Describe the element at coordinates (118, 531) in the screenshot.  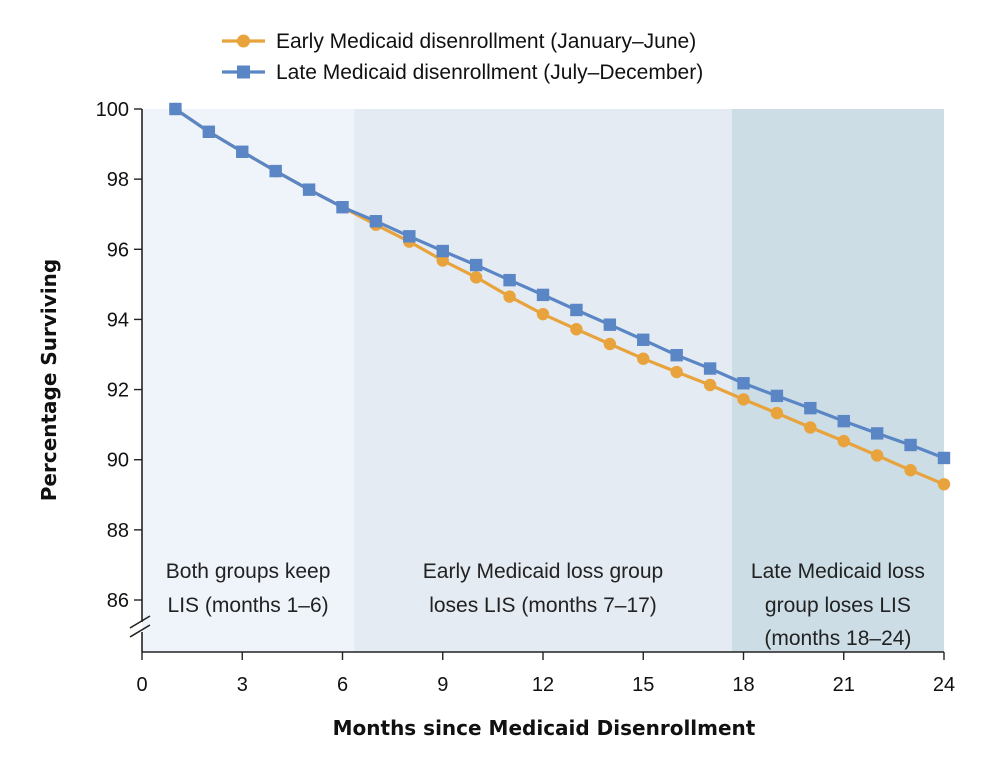
I see `y-tick-label-88: 88` at that location.